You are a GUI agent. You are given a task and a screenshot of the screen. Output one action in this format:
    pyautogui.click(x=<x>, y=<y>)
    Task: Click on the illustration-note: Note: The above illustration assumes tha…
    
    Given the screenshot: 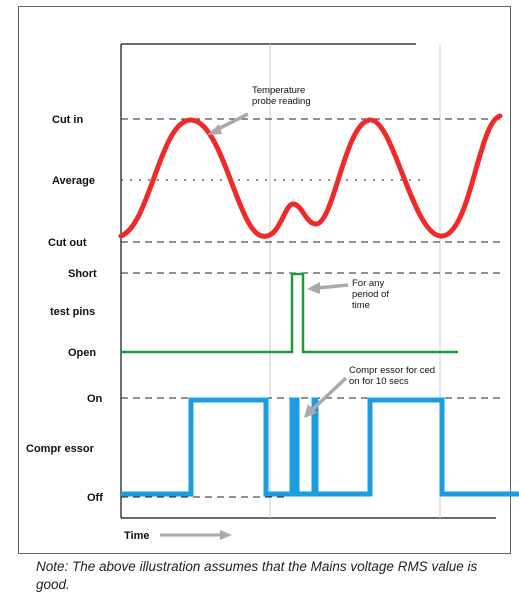 What is the action you would take?
    pyautogui.click(x=257, y=575)
    